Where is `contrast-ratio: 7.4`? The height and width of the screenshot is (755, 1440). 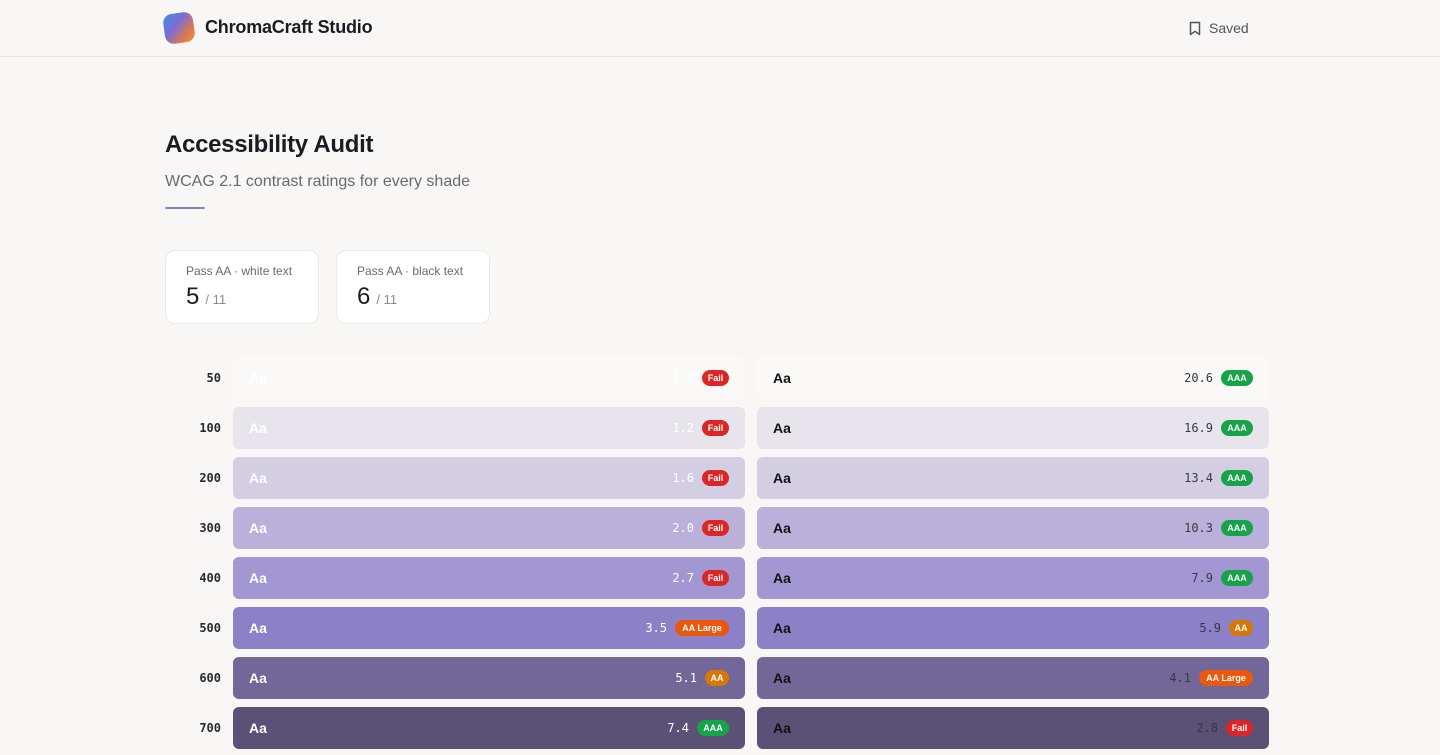
contrast-ratio: 7.4 is located at coordinates (678, 728).